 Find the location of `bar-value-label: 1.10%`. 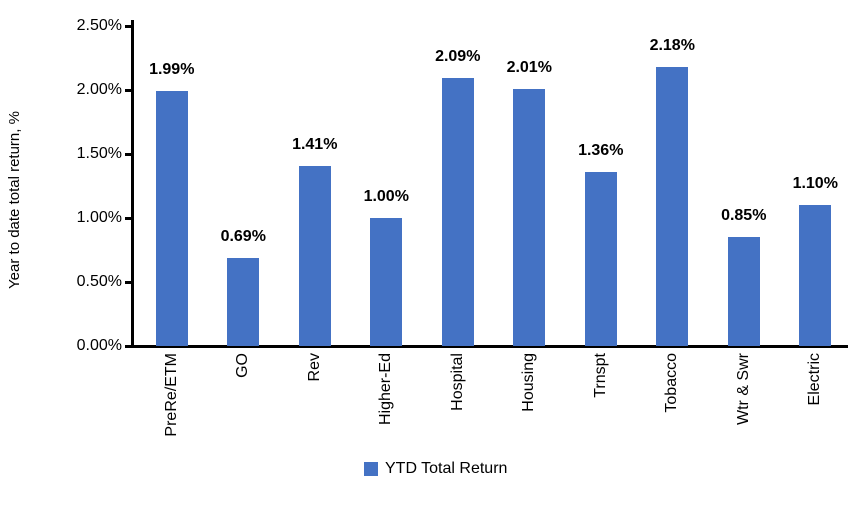

bar-value-label: 1.10% is located at coordinates (815, 184).